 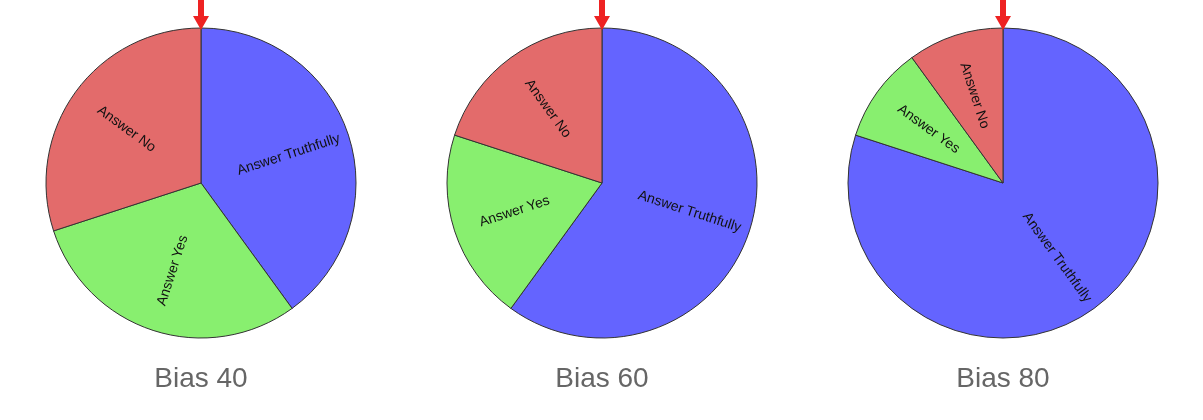 What do you see at coordinates (200, 377) in the screenshot?
I see `text: Bias 40` at bounding box center [200, 377].